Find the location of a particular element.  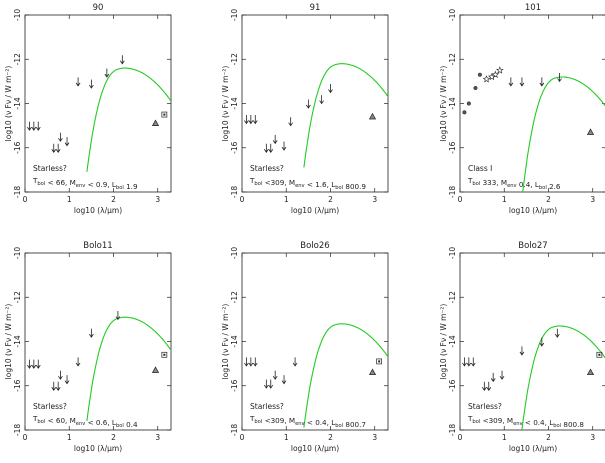

classification-label: Starless? is located at coordinates (485, 406).